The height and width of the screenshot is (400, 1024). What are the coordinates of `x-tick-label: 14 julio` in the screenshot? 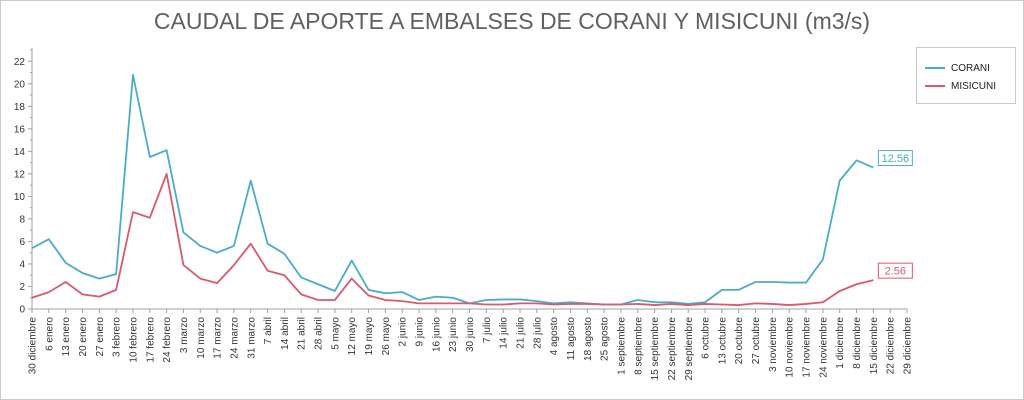 It's located at (504, 333).